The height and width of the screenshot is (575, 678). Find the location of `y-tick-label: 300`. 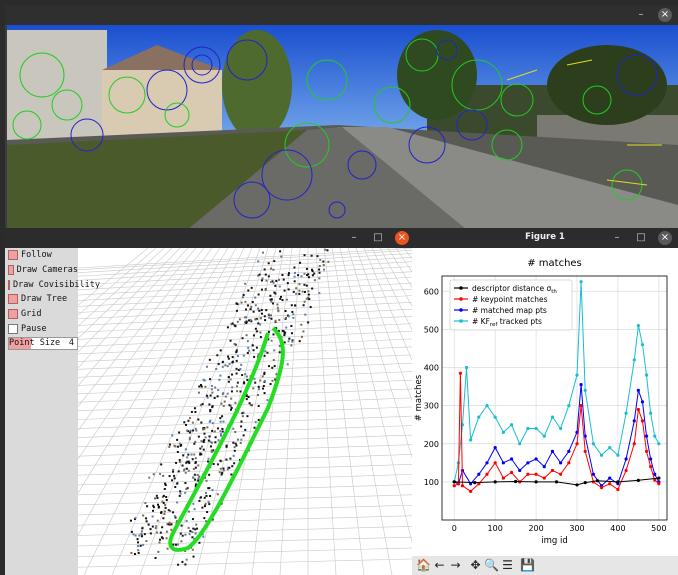

y-tick-label: 300 is located at coordinates (431, 406).